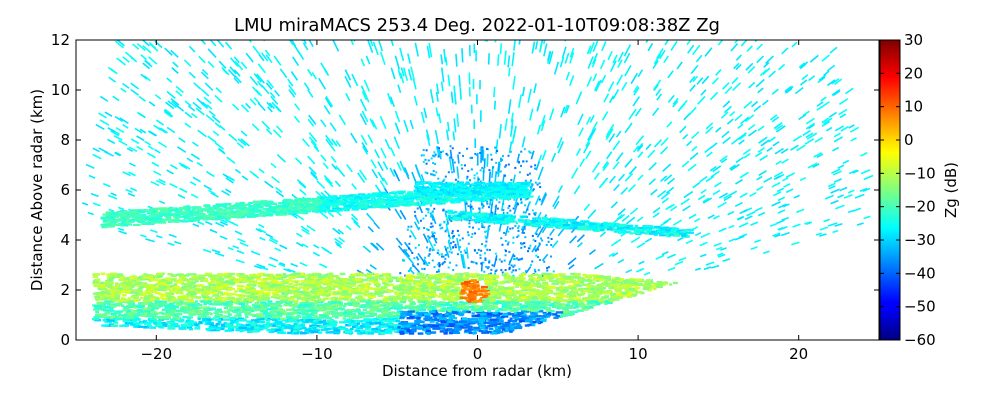 The width and height of the screenshot is (1000, 404). What do you see at coordinates (445, 188) in the screenshot?
I see `upper-cell` at bounding box center [445, 188].